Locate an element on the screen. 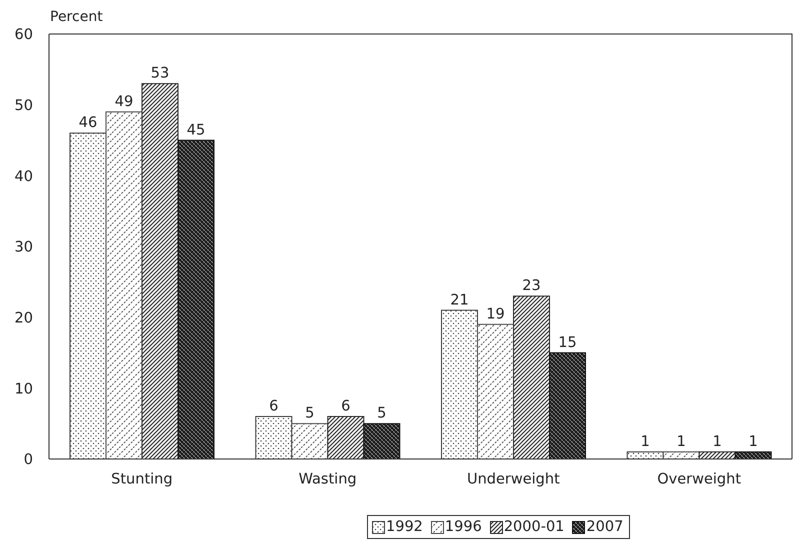  legend-label: 1992 is located at coordinates (404, 527).